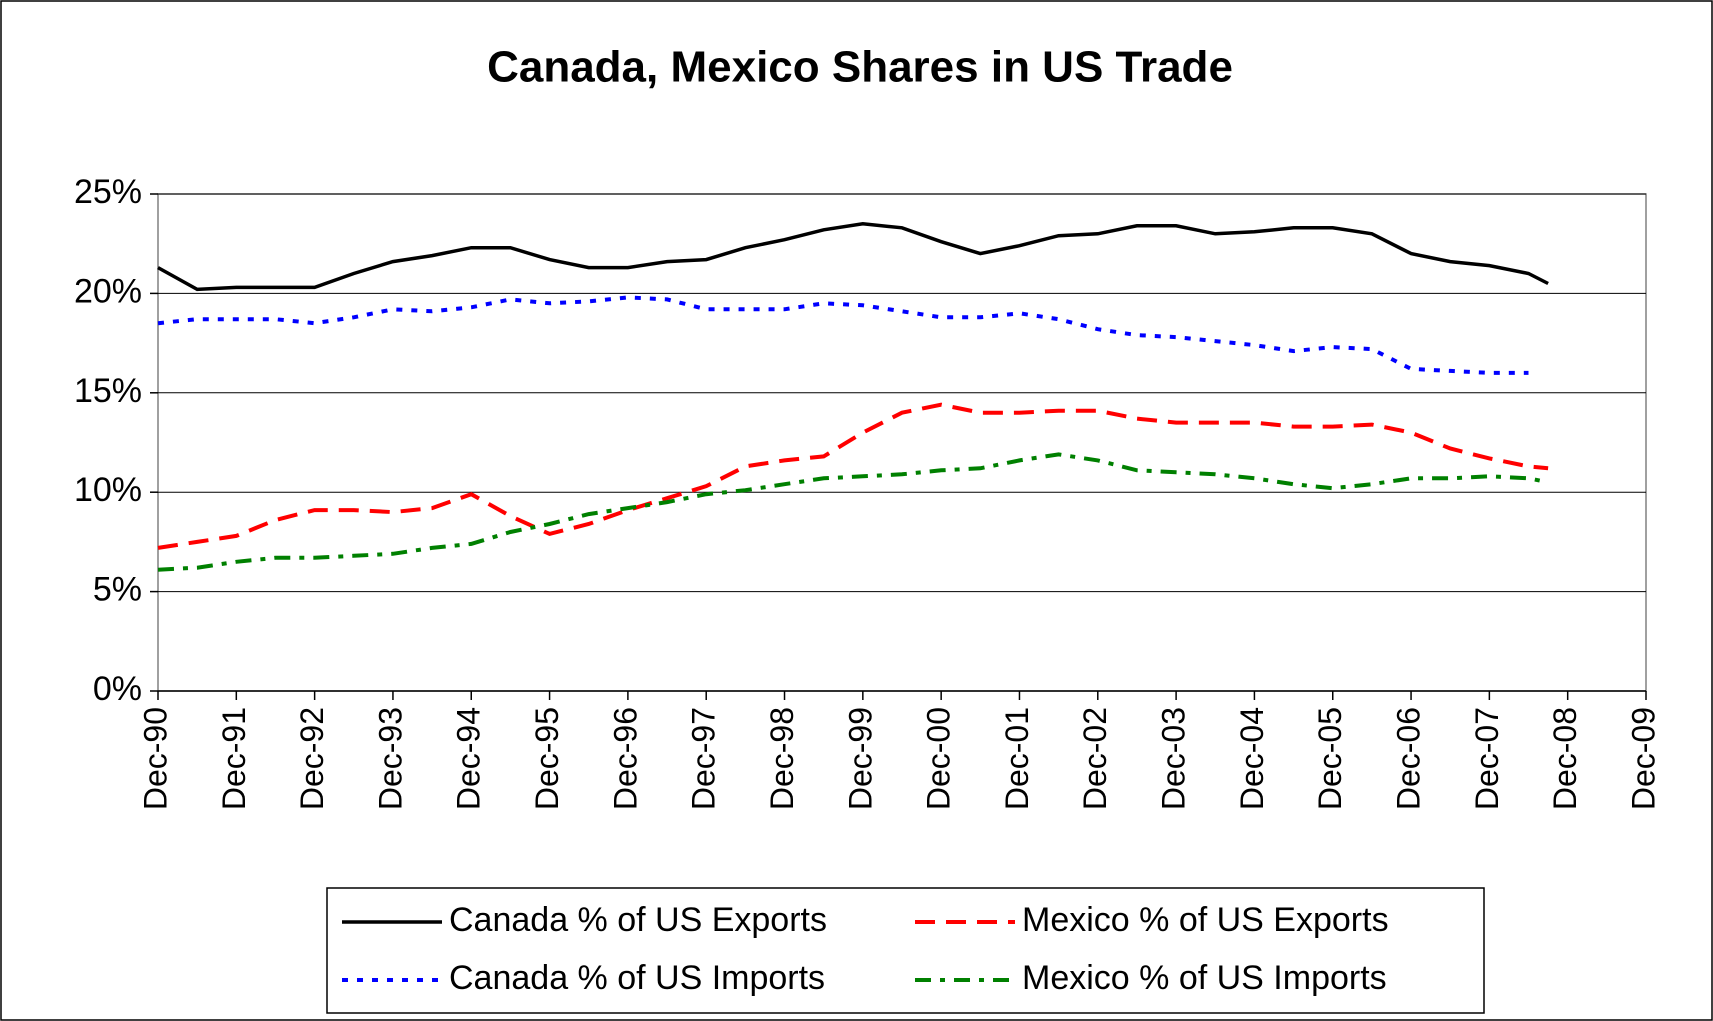  I want to click on x-tick-label: Dec-04, so click(1252, 758).